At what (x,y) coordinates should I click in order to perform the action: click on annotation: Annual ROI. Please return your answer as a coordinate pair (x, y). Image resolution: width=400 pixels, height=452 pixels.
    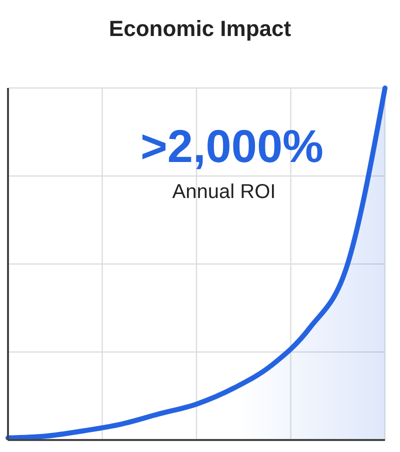
    Looking at the image, I should click on (224, 192).